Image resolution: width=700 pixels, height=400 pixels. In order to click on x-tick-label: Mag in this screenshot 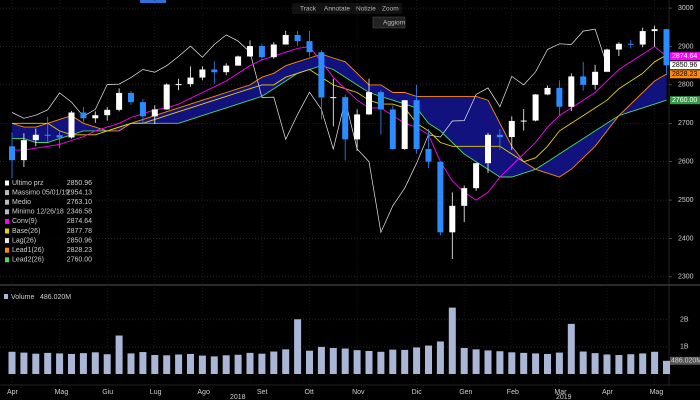, I will do `click(657, 392)`.